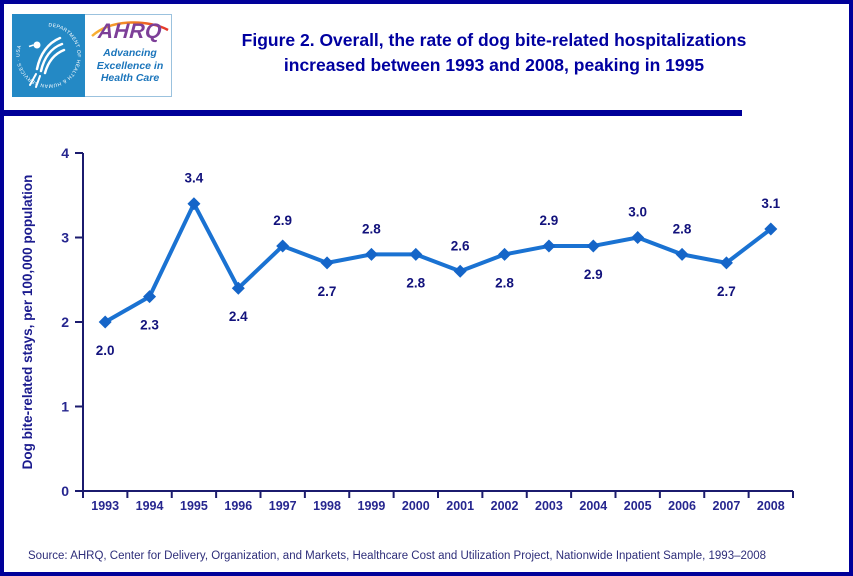  I want to click on data-label-2007: 2.7, so click(726, 291).